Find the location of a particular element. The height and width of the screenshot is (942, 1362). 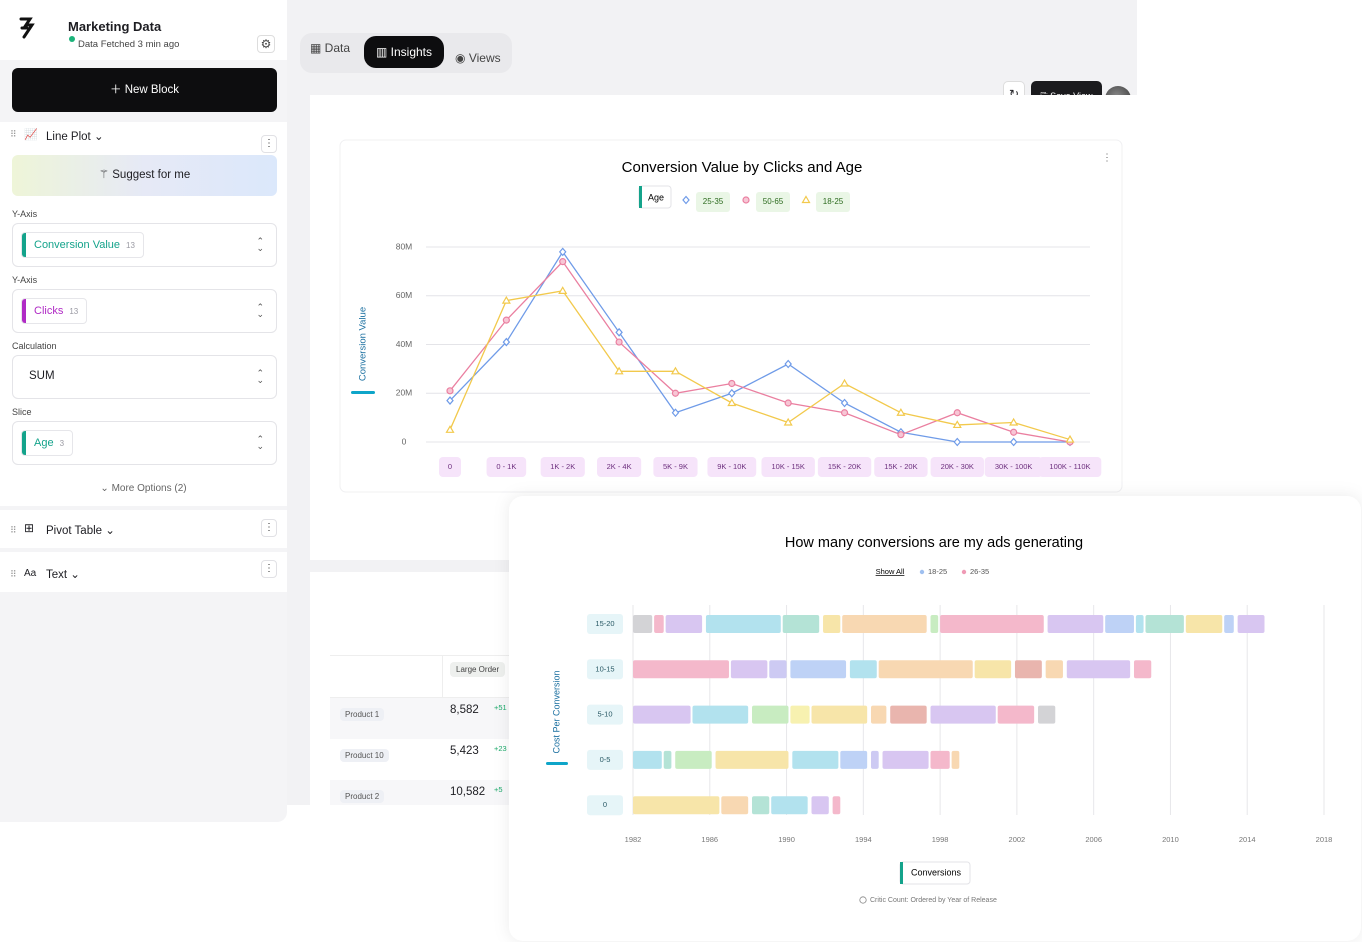

tab-label: Insights is located at coordinates (411, 52).